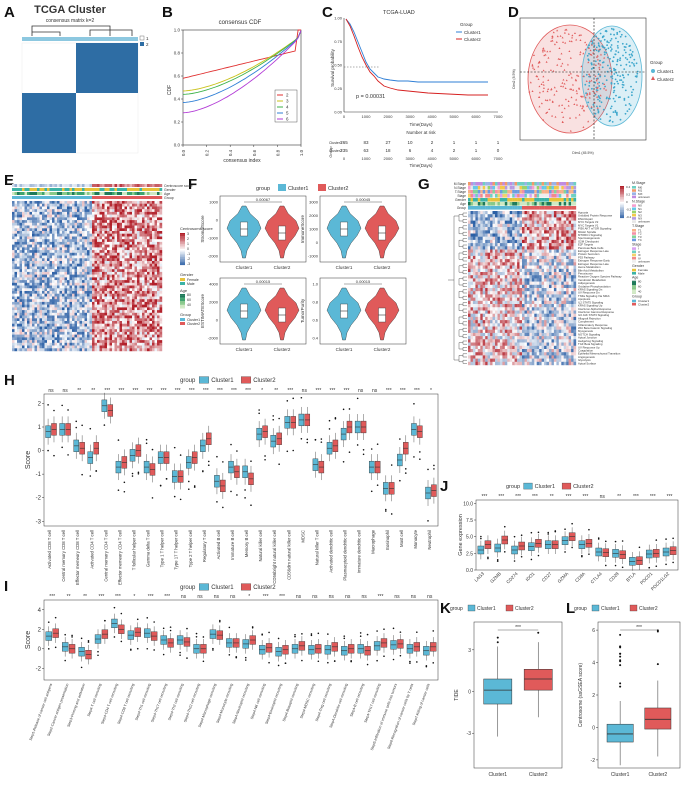  I want to click on panel-e-anno-group, so click(136, 197).